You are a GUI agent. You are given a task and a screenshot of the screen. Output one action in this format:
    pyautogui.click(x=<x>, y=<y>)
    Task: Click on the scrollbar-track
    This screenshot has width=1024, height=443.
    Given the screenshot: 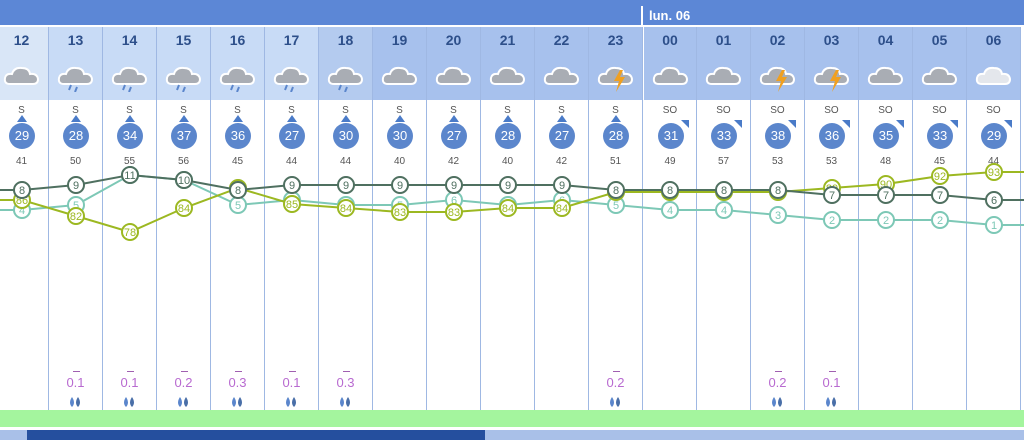 What is the action you would take?
    pyautogui.click(x=512, y=435)
    